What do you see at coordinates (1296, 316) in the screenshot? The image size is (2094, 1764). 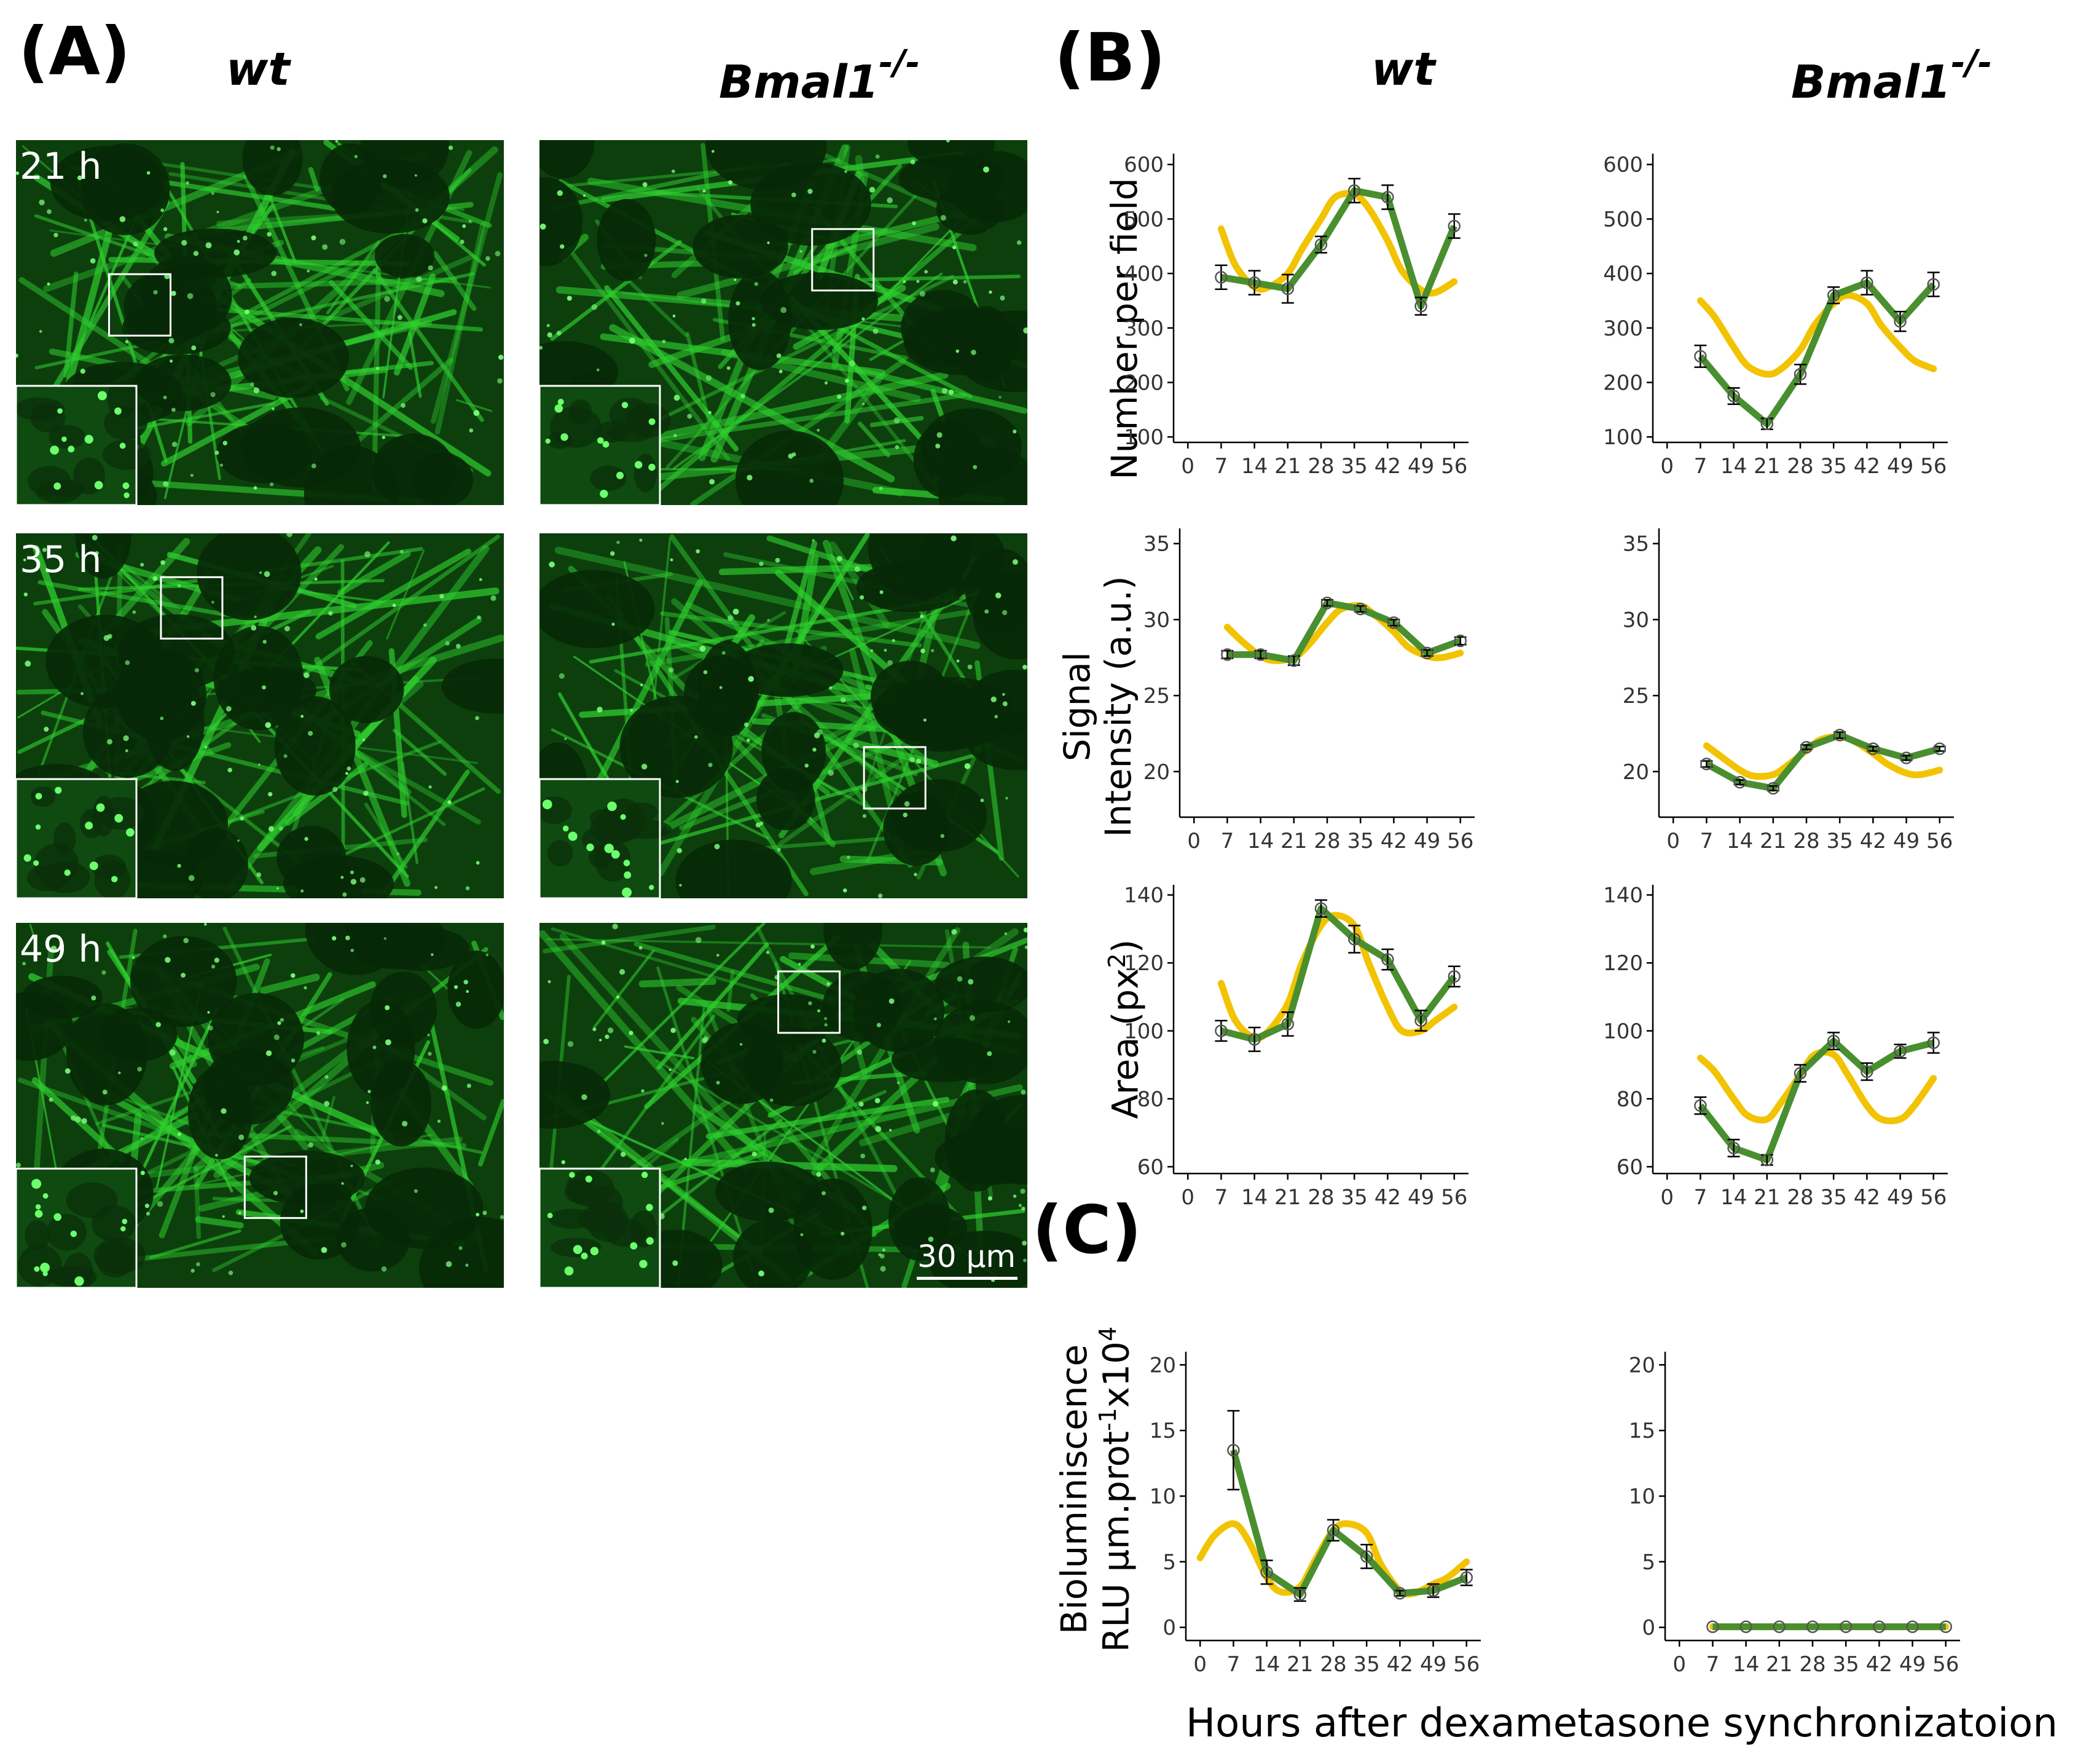 I see `b-number-wt-svg: 100 200 300 400 500 600 0 7 14 21 28 35 42 49 56` at bounding box center [1296, 316].